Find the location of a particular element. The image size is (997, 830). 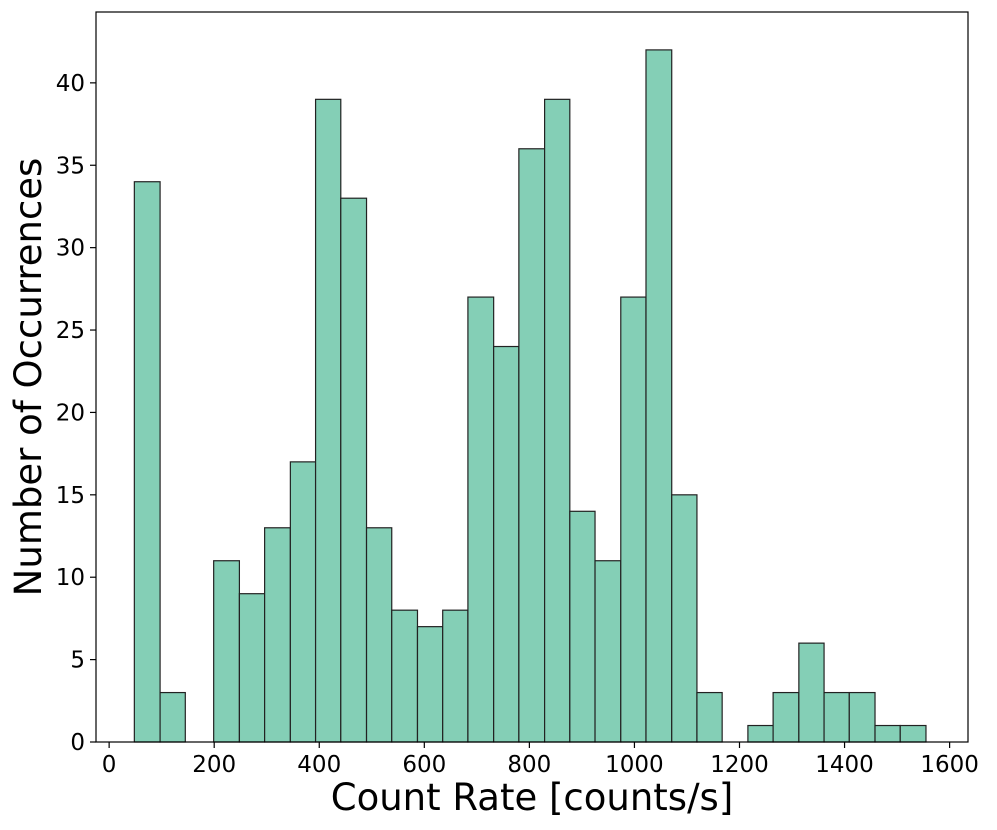

x-axis-ticks: 0 200 400 600 800 1000 1200 1400 1600 is located at coordinates (540, 760).